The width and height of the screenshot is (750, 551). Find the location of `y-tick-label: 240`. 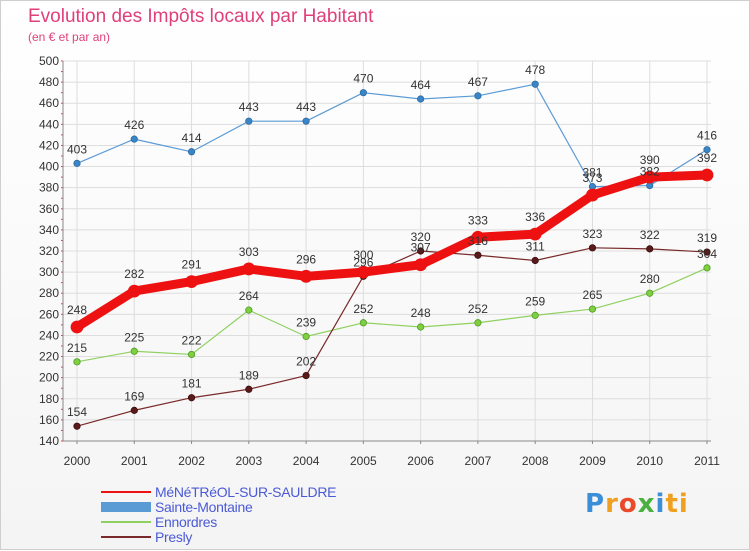

y-tick-label: 240 is located at coordinates (49, 335).